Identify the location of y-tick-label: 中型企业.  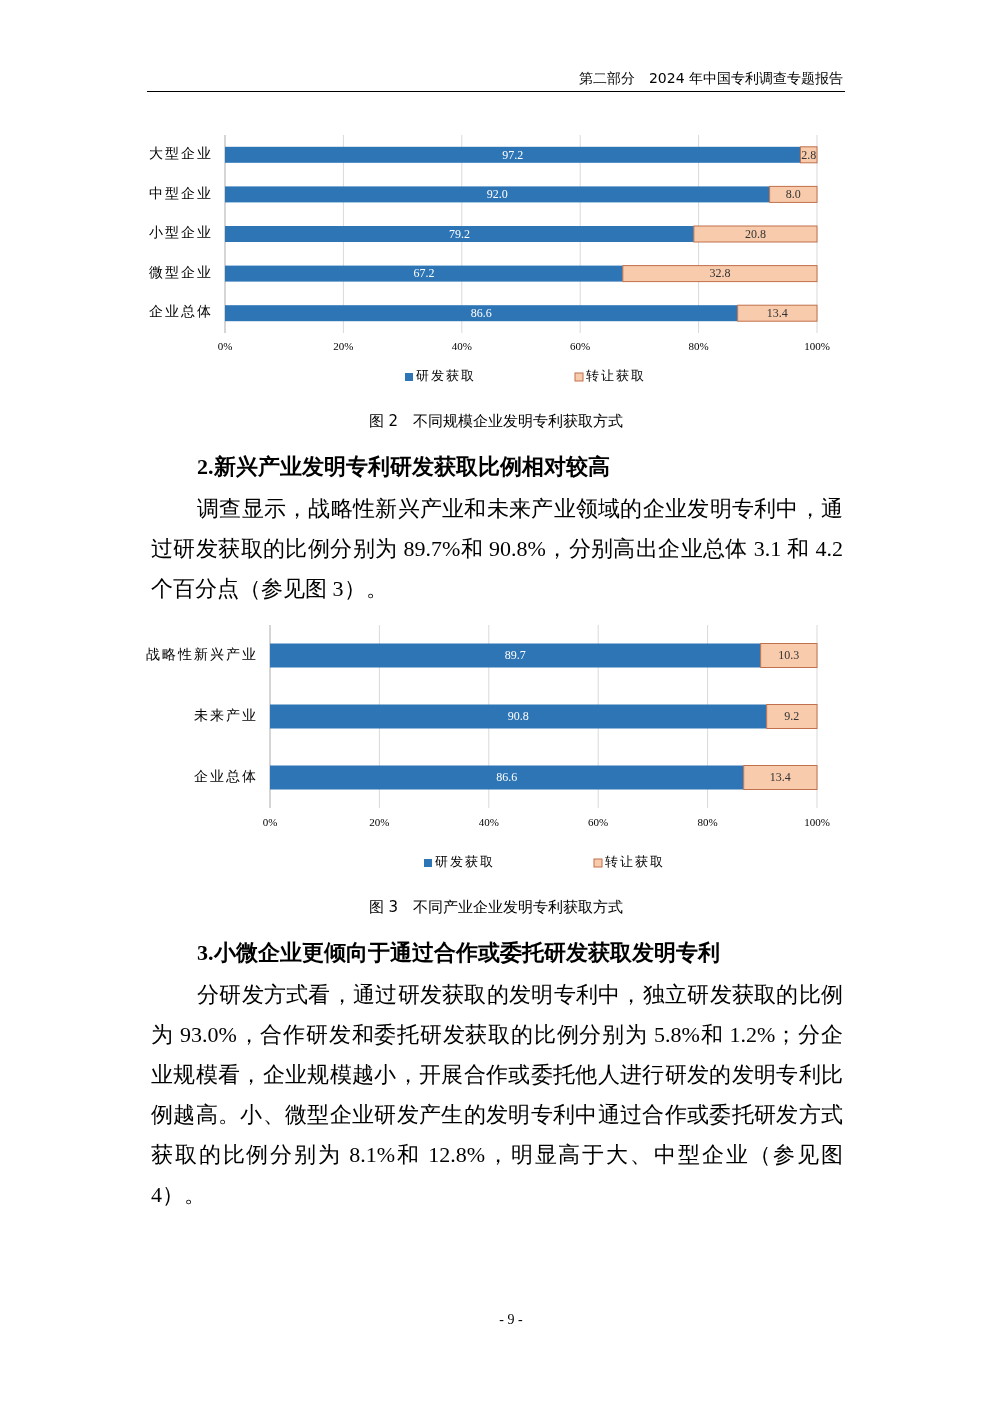
(181, 193).